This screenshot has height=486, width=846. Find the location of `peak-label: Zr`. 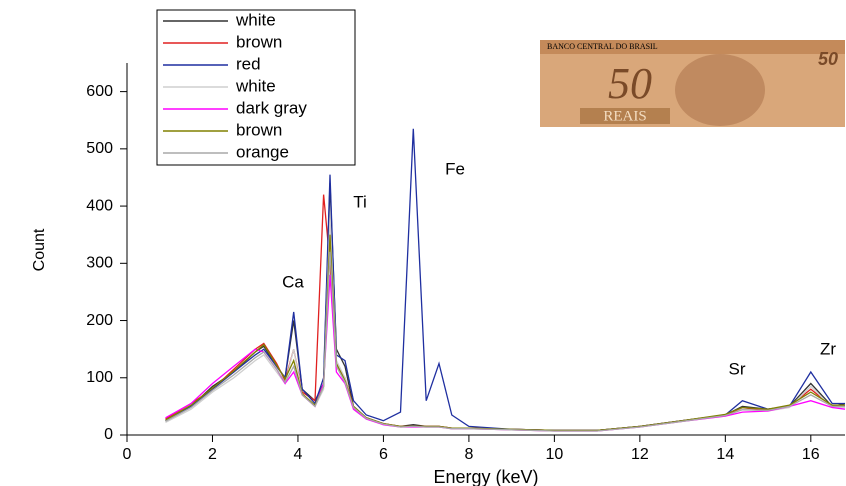

peak-label: Zr is located at coordinates (828, 348).